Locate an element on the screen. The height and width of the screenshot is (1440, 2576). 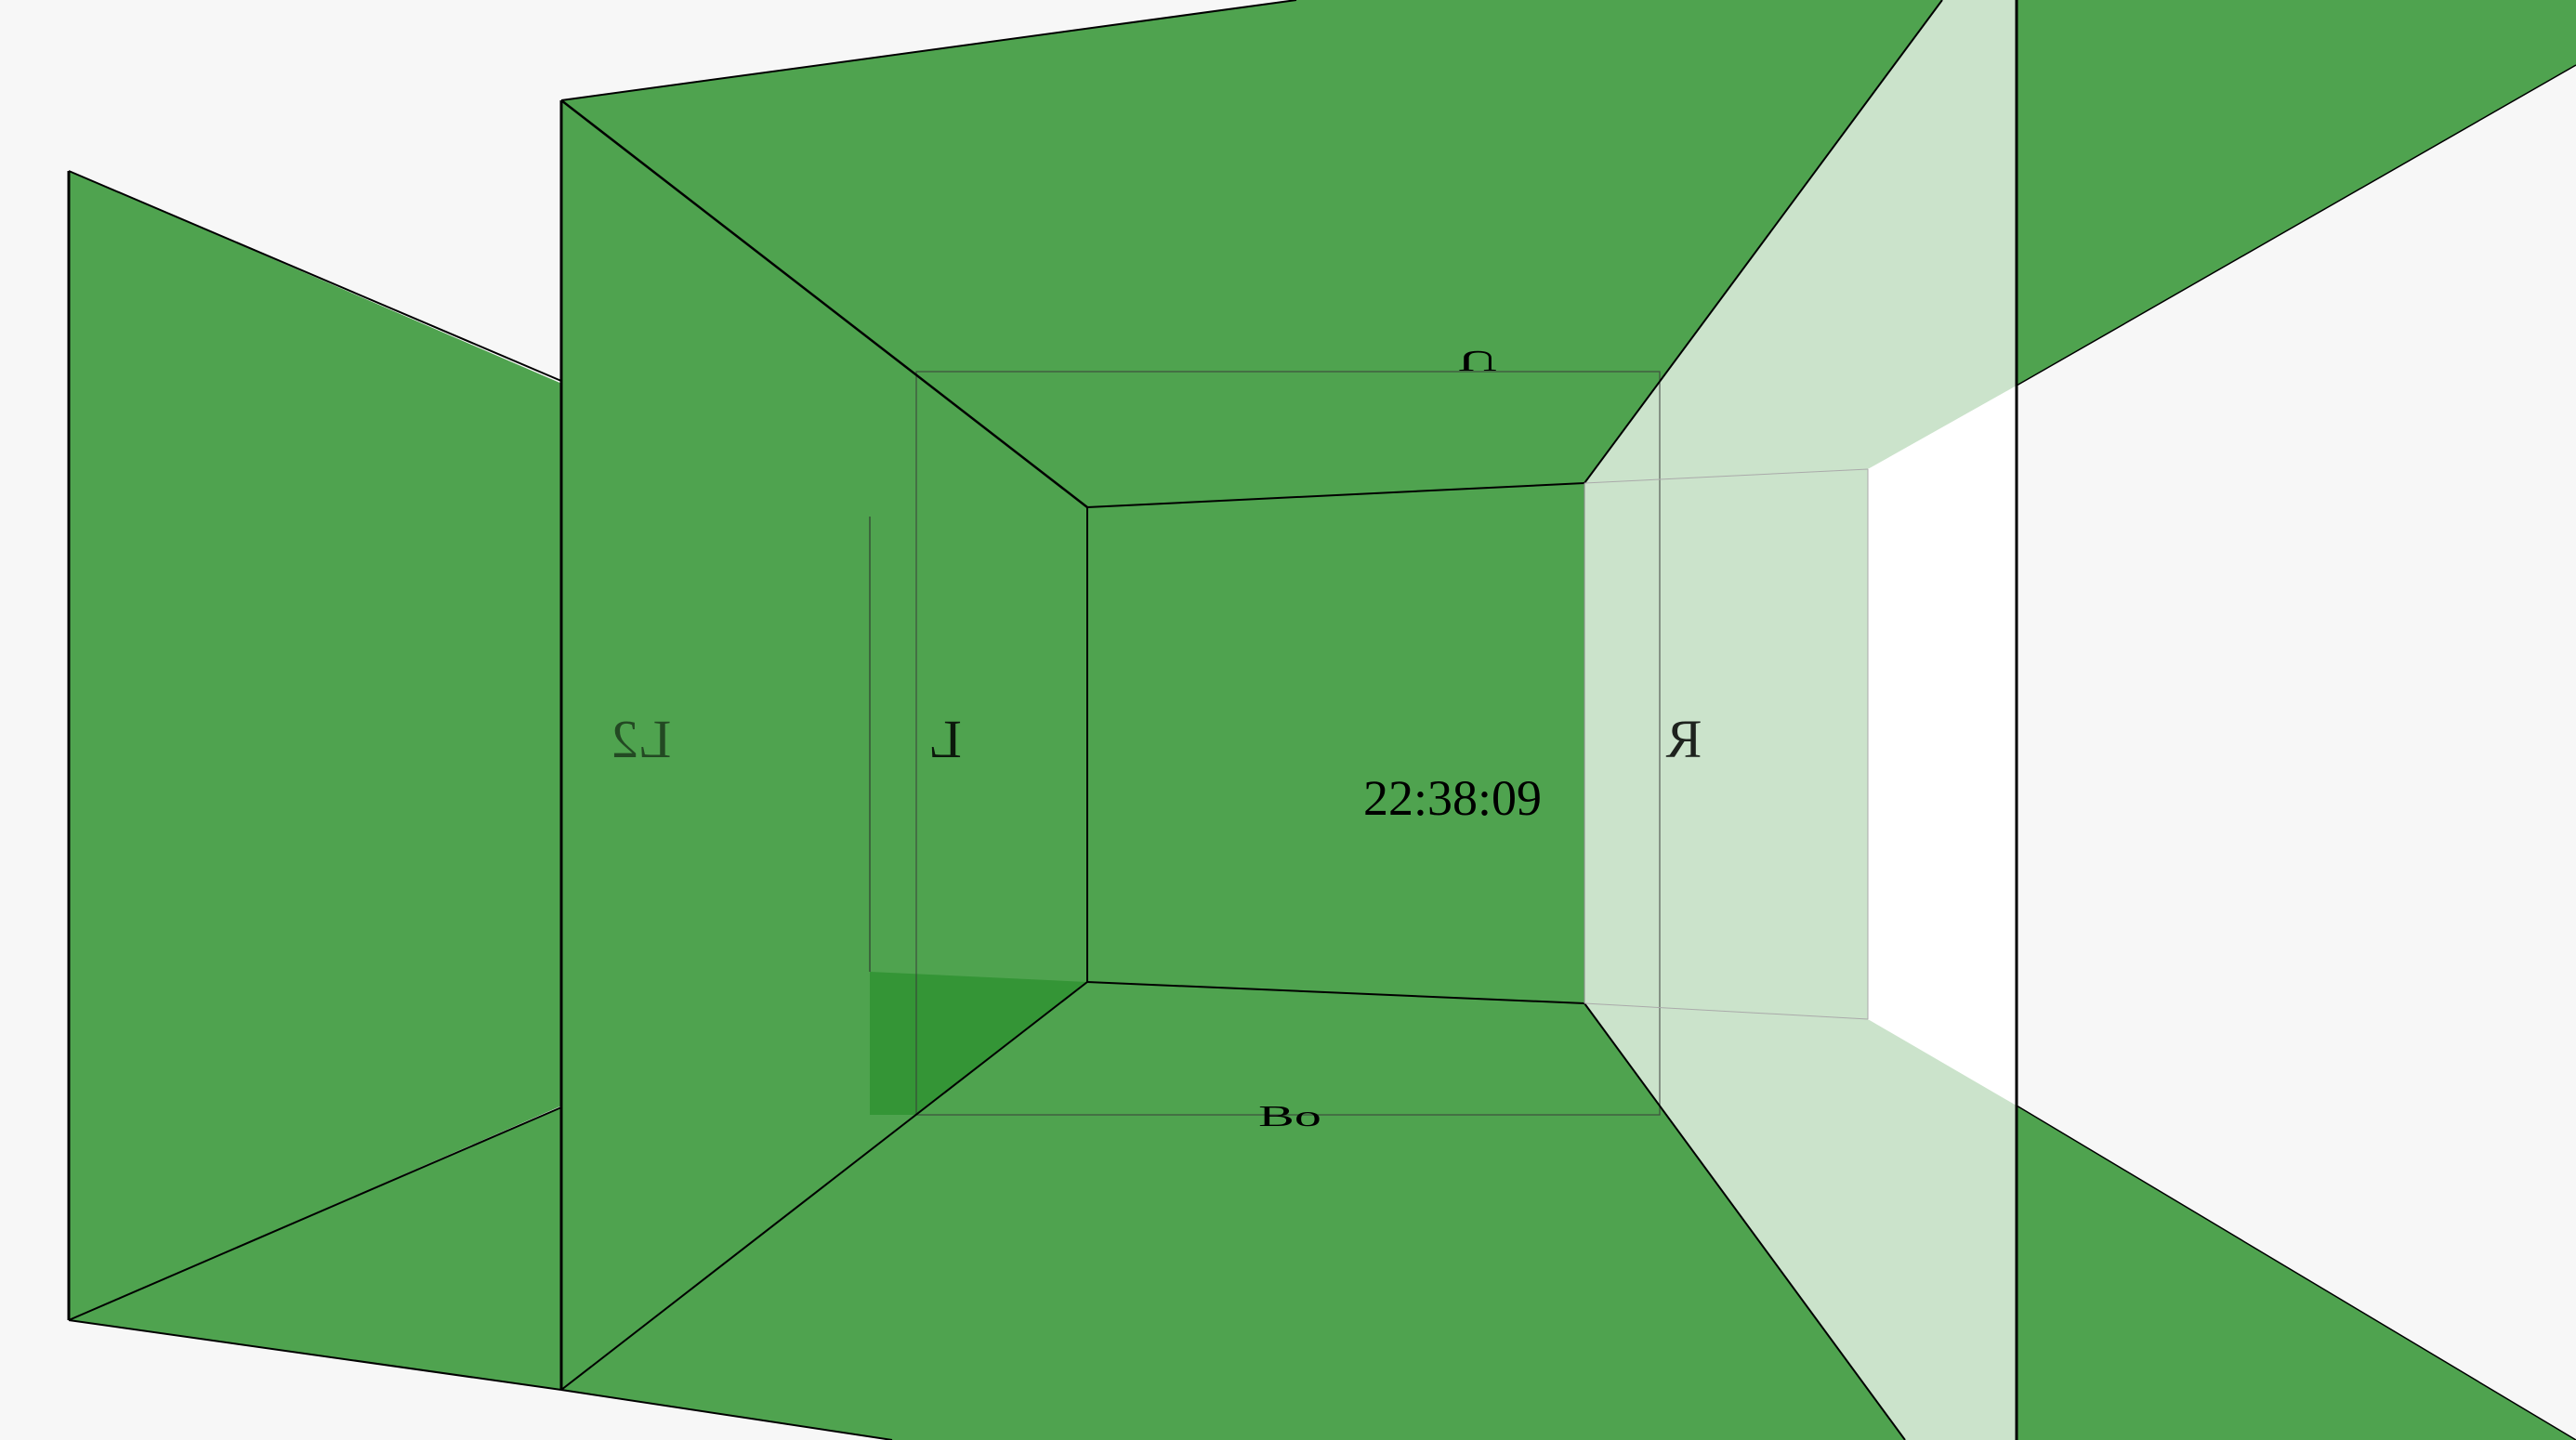
label-left-inner: L is located at coordinates (944, 739).